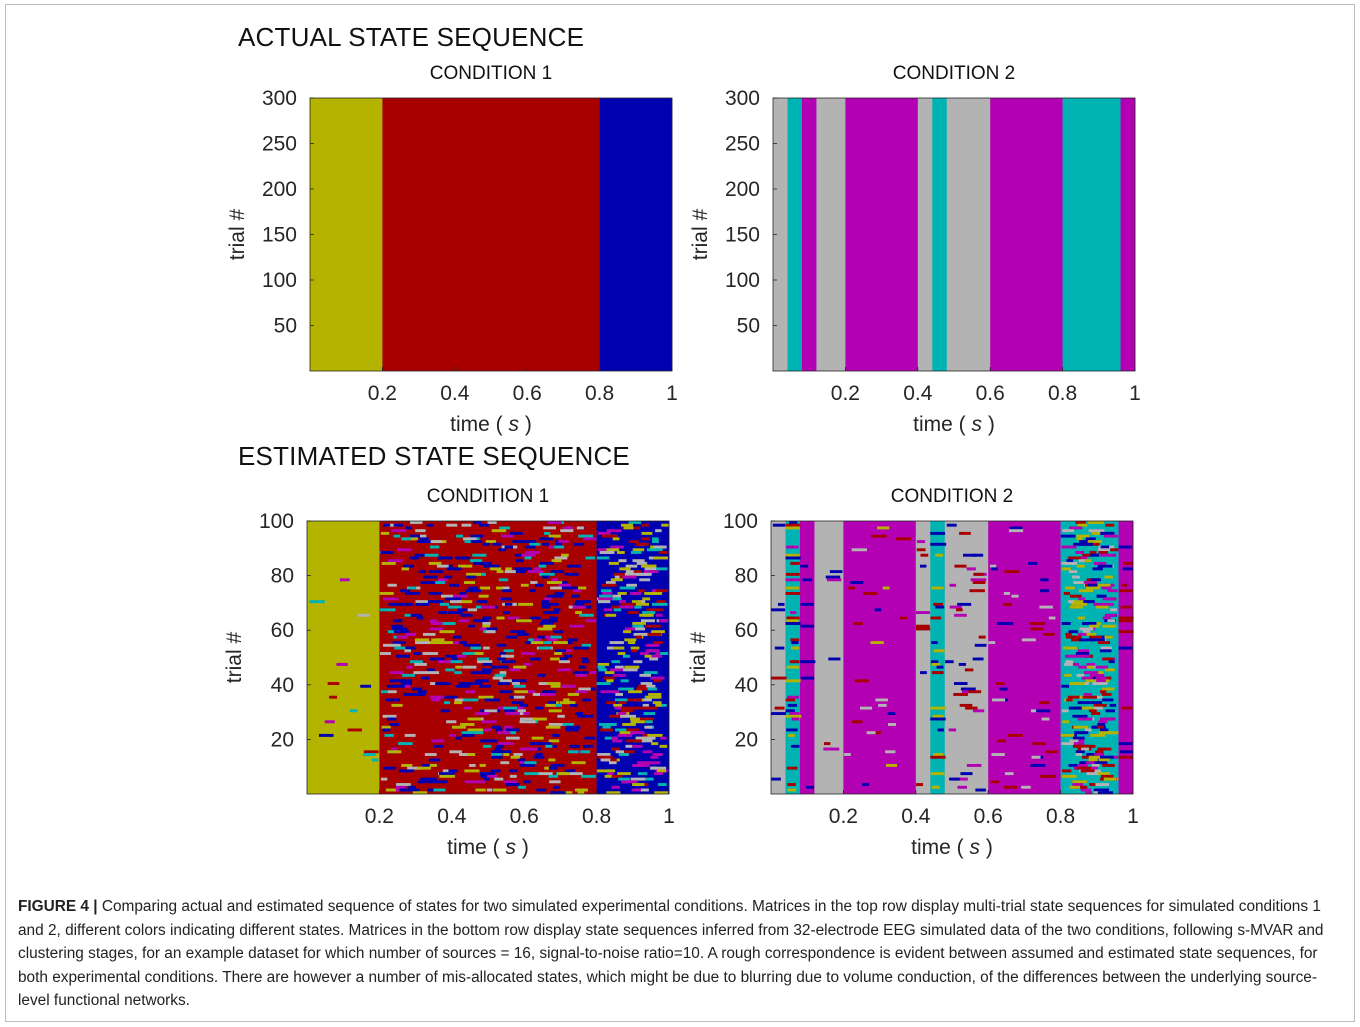  I want to click on y-tick-label: 150, so click(742, 235).